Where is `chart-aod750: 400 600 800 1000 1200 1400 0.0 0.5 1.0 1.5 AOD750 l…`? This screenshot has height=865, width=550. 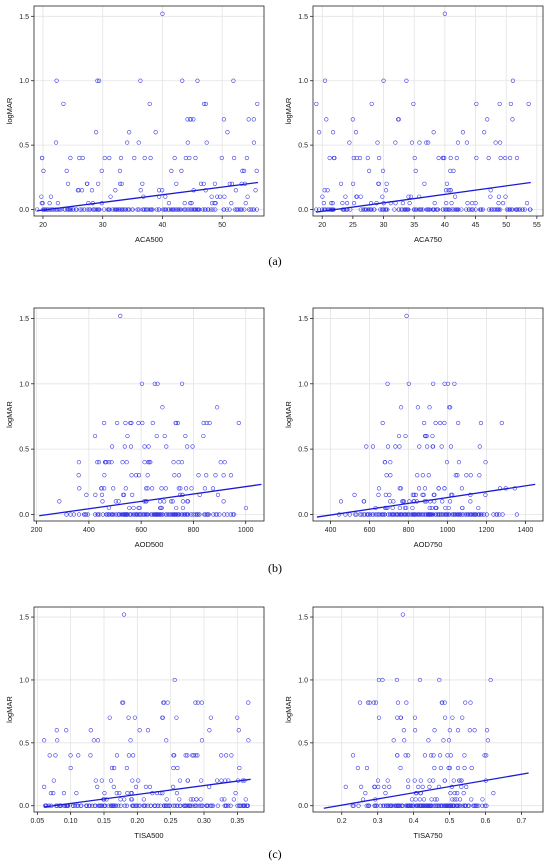 chart-aod750: 400 600 800 1000 1200 1400 0.0 0.5 1.0 1.5 AOD750 l… is located at coordinates (414, 428).